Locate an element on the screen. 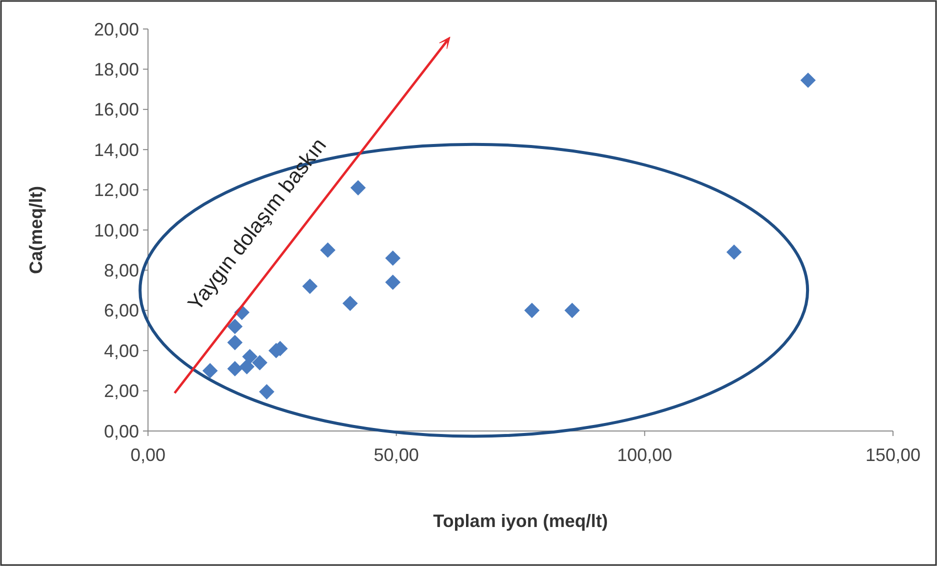 Image resolution: width=937 pixels, height=566 pixels. y-tick-label: 8,00 is located at coordinates (121, 270).